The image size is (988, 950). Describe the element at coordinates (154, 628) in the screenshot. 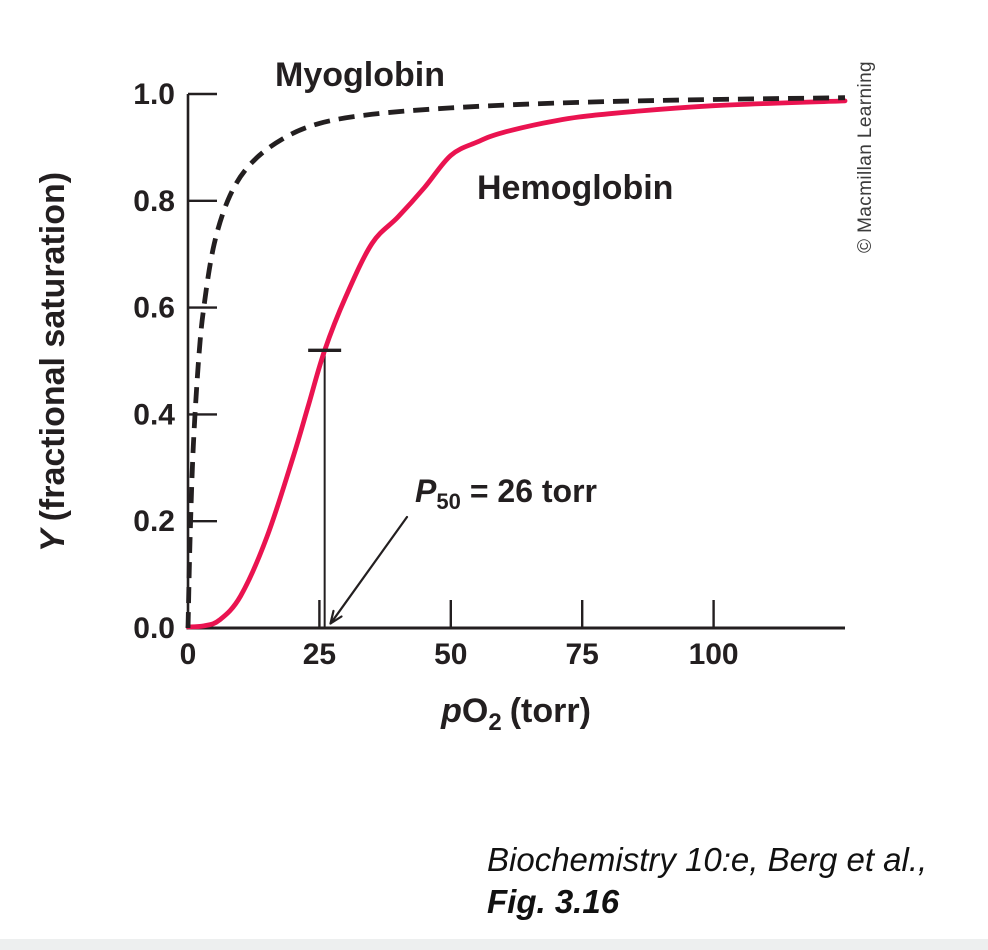

I see `y-tick-label: 0.0` at that location.